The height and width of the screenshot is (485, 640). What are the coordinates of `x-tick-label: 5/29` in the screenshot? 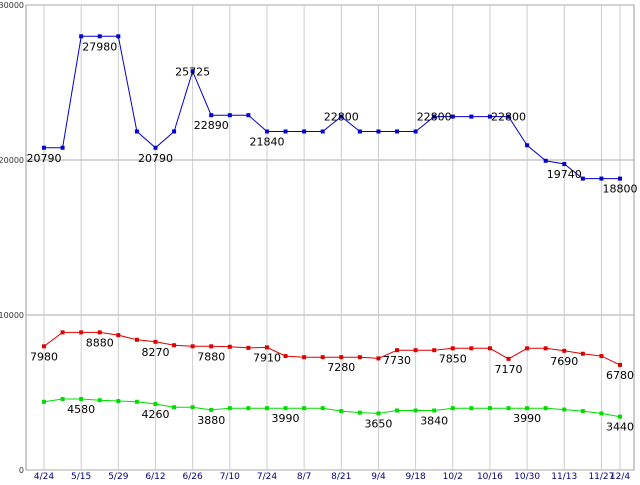 It's located at (118, 476).